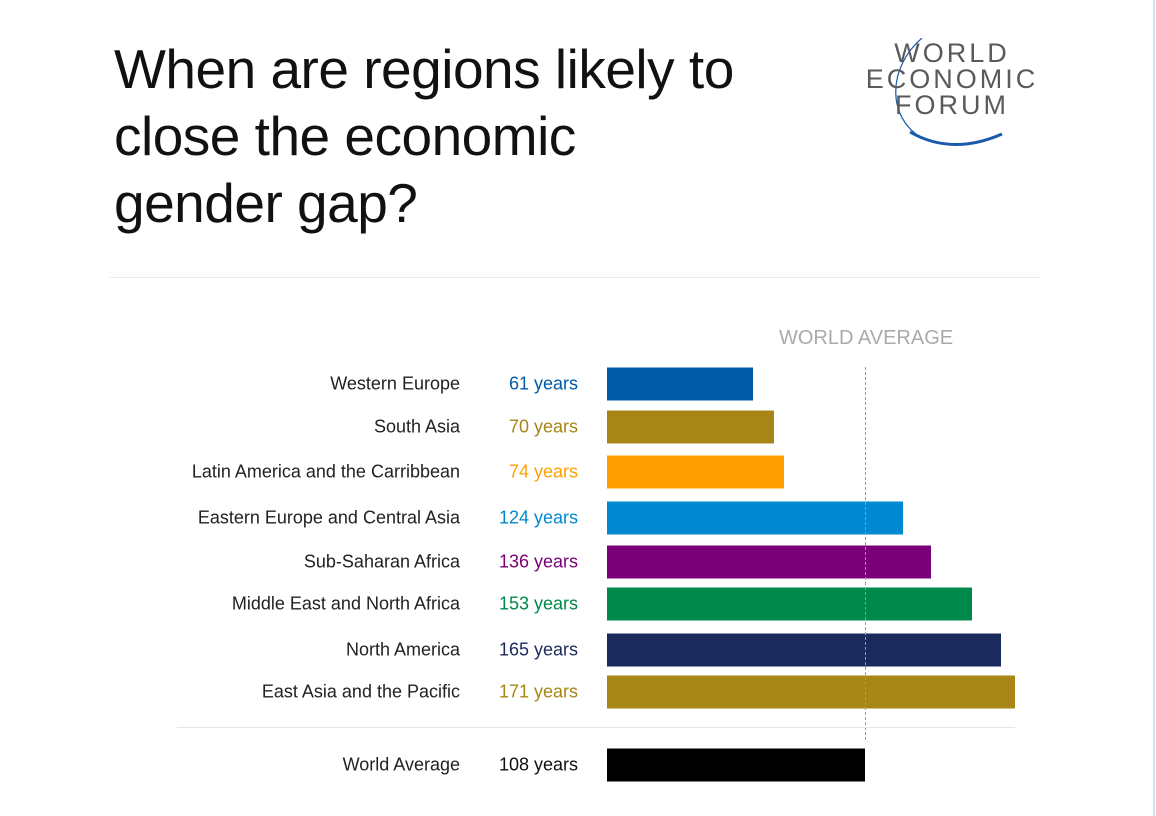 This screenshot has height=816, width=1156. I want to click on category-label: East Asia and the Pacific, so click(360, 691).